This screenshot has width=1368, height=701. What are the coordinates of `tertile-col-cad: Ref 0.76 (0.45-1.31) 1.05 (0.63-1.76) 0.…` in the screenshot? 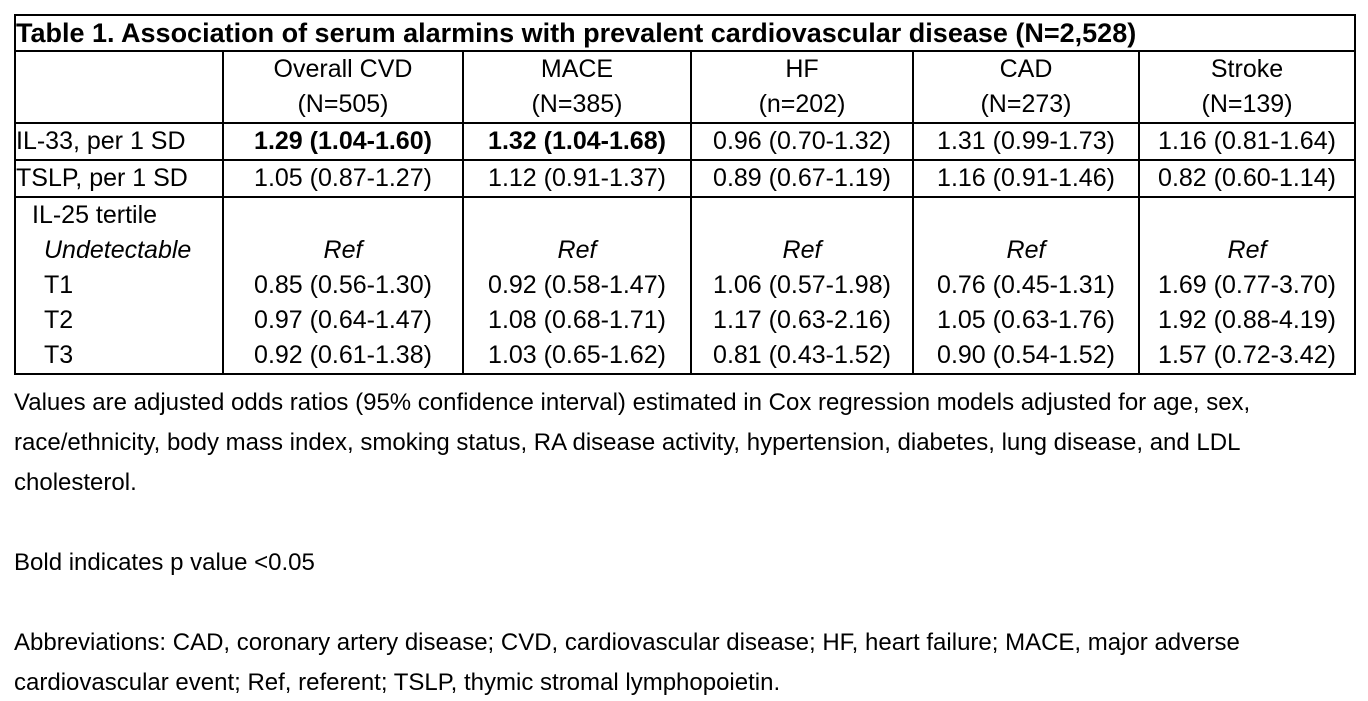 It's located at (1026, 285).